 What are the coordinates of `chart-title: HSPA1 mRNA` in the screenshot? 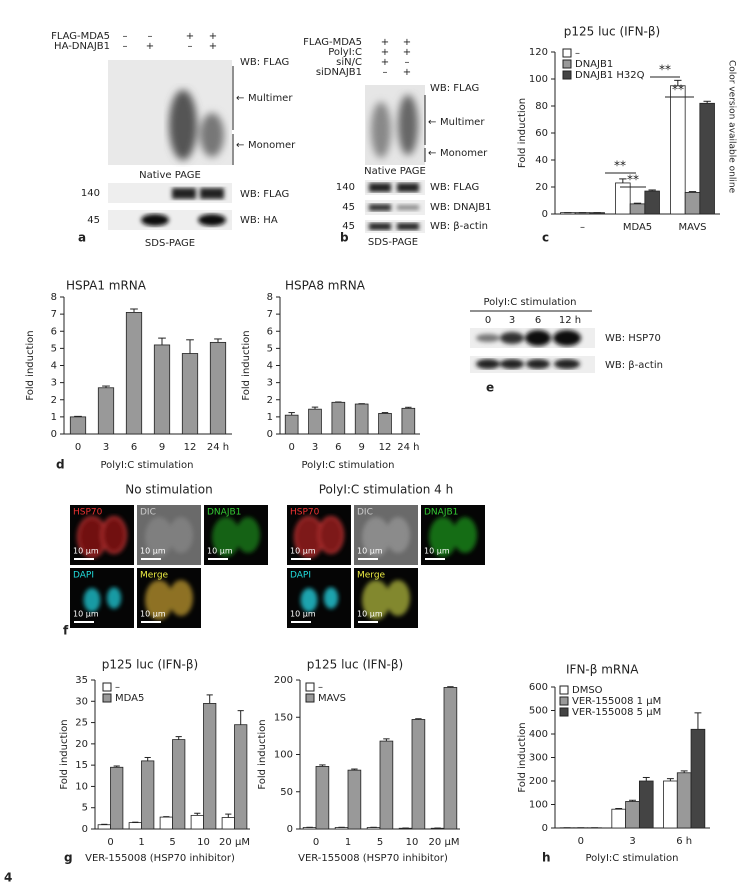 It's located at (106, 286).